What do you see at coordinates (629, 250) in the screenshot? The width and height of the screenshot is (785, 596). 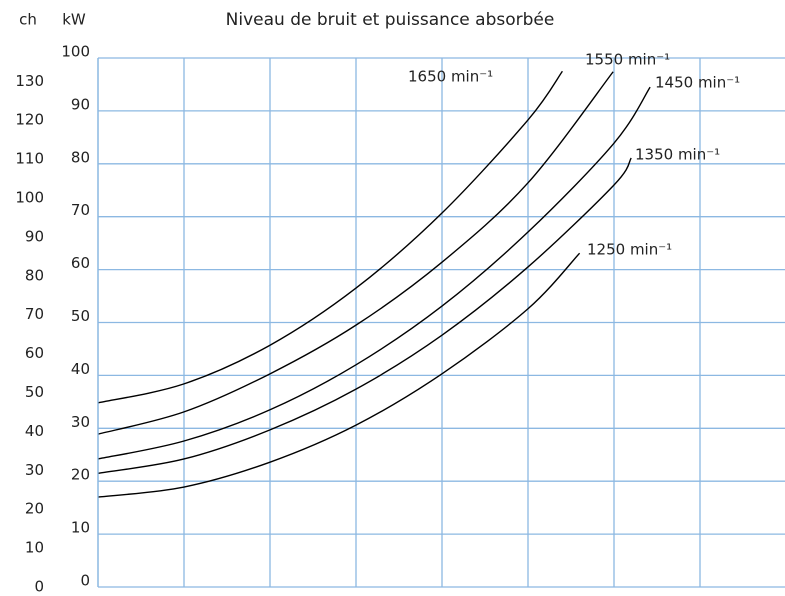 I see `series-label: 1250 min⁻¹` at bounding box center [629, 250].